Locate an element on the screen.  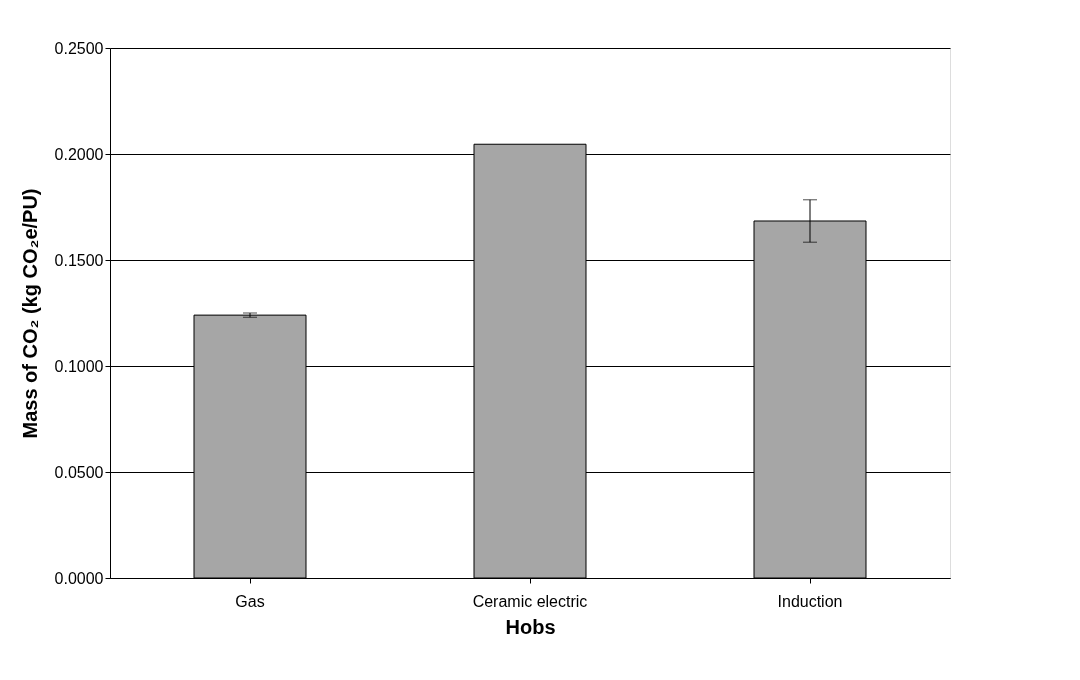
y-axis-title: Mass of CO₂ (kg CO₂e/PU) is located at coordinates (29, 313).